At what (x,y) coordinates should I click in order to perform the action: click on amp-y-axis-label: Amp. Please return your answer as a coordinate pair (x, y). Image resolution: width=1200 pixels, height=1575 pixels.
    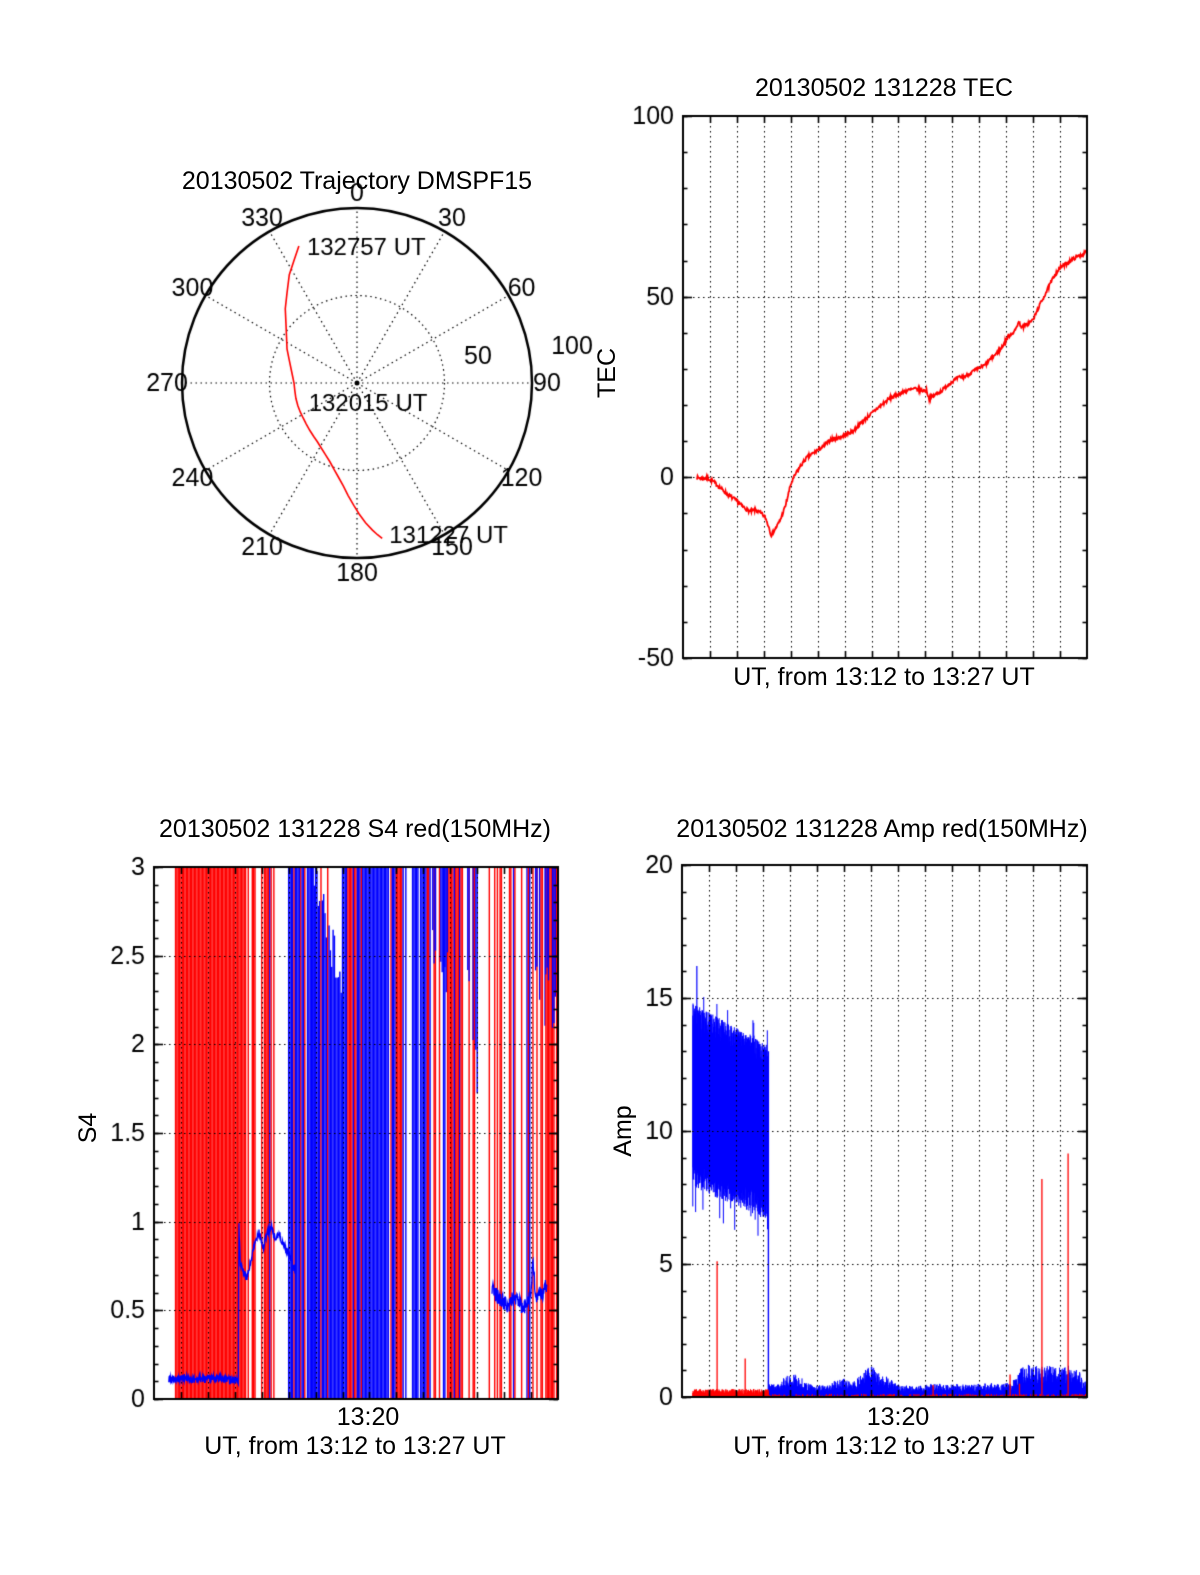
    Looking at the image, I should click on (623, 1131).